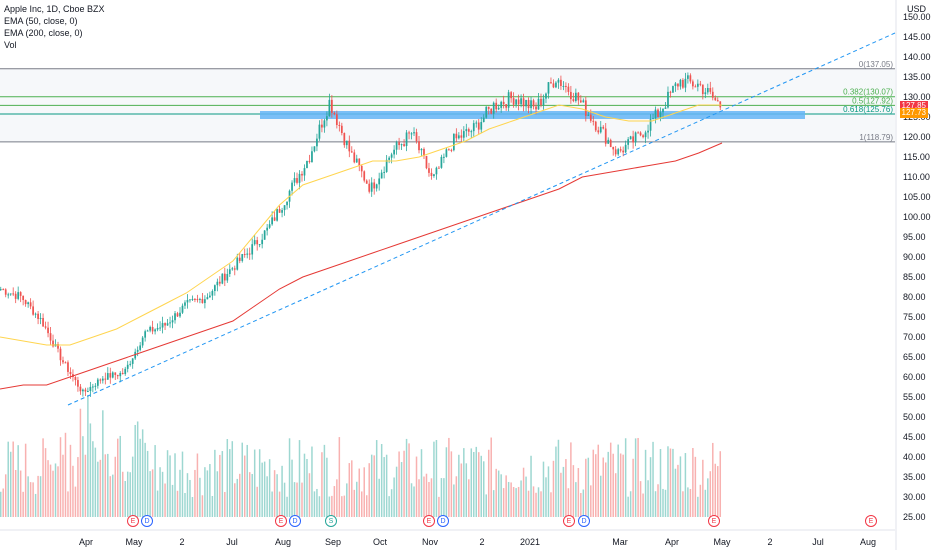 The image size is (932, 550). Describe the element at coordinates (917, 197) in the screenshot. I see `price-tick-label: 105.00` at that location.